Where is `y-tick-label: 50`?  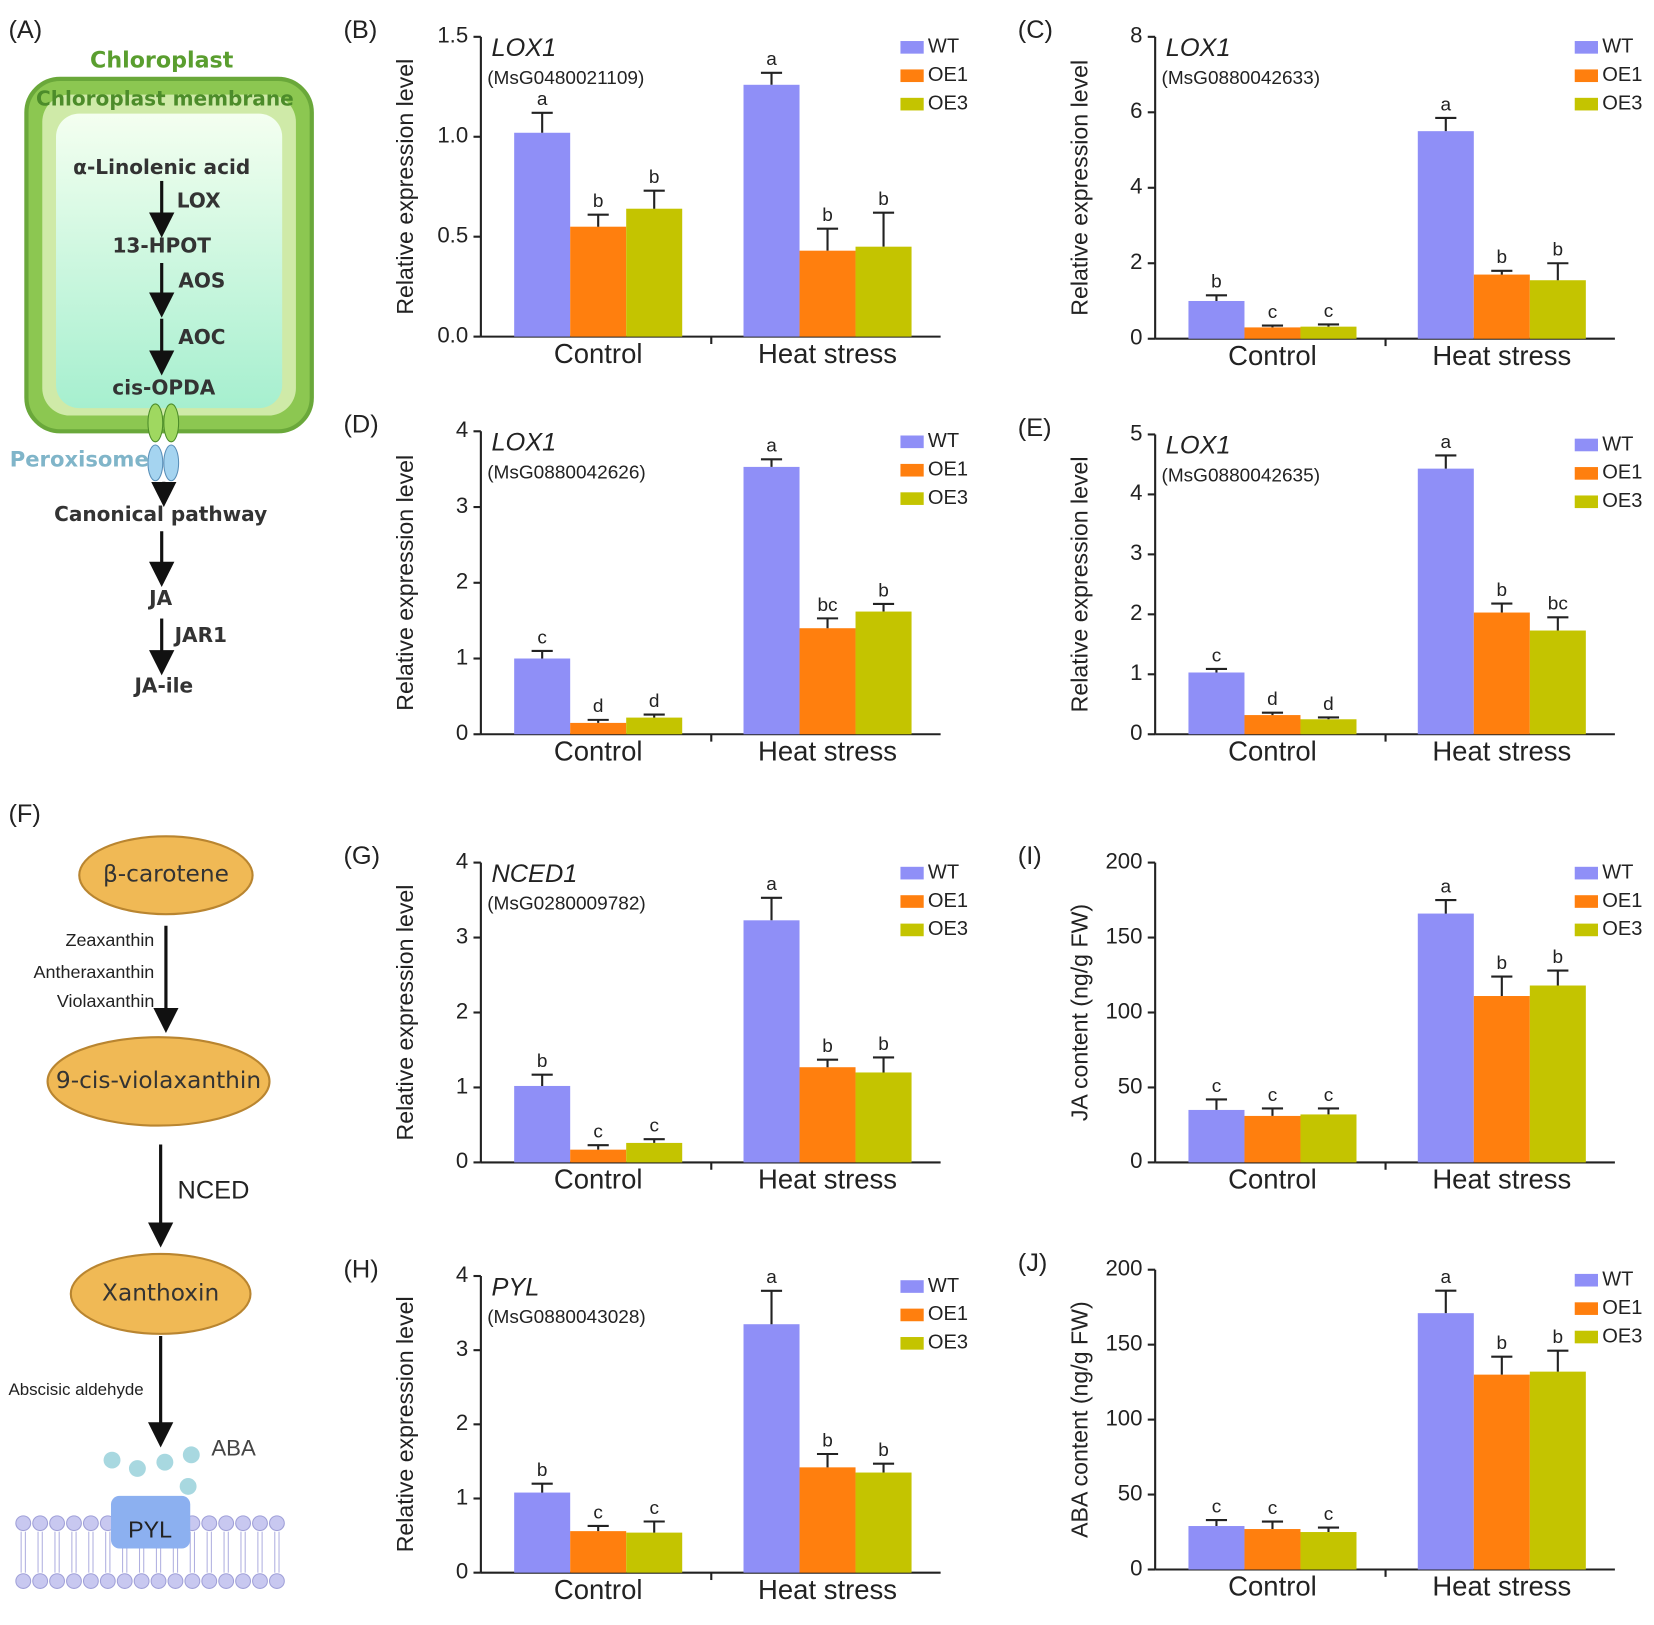
y-tick-label: 50 is located at coordinates (1130, 1085).